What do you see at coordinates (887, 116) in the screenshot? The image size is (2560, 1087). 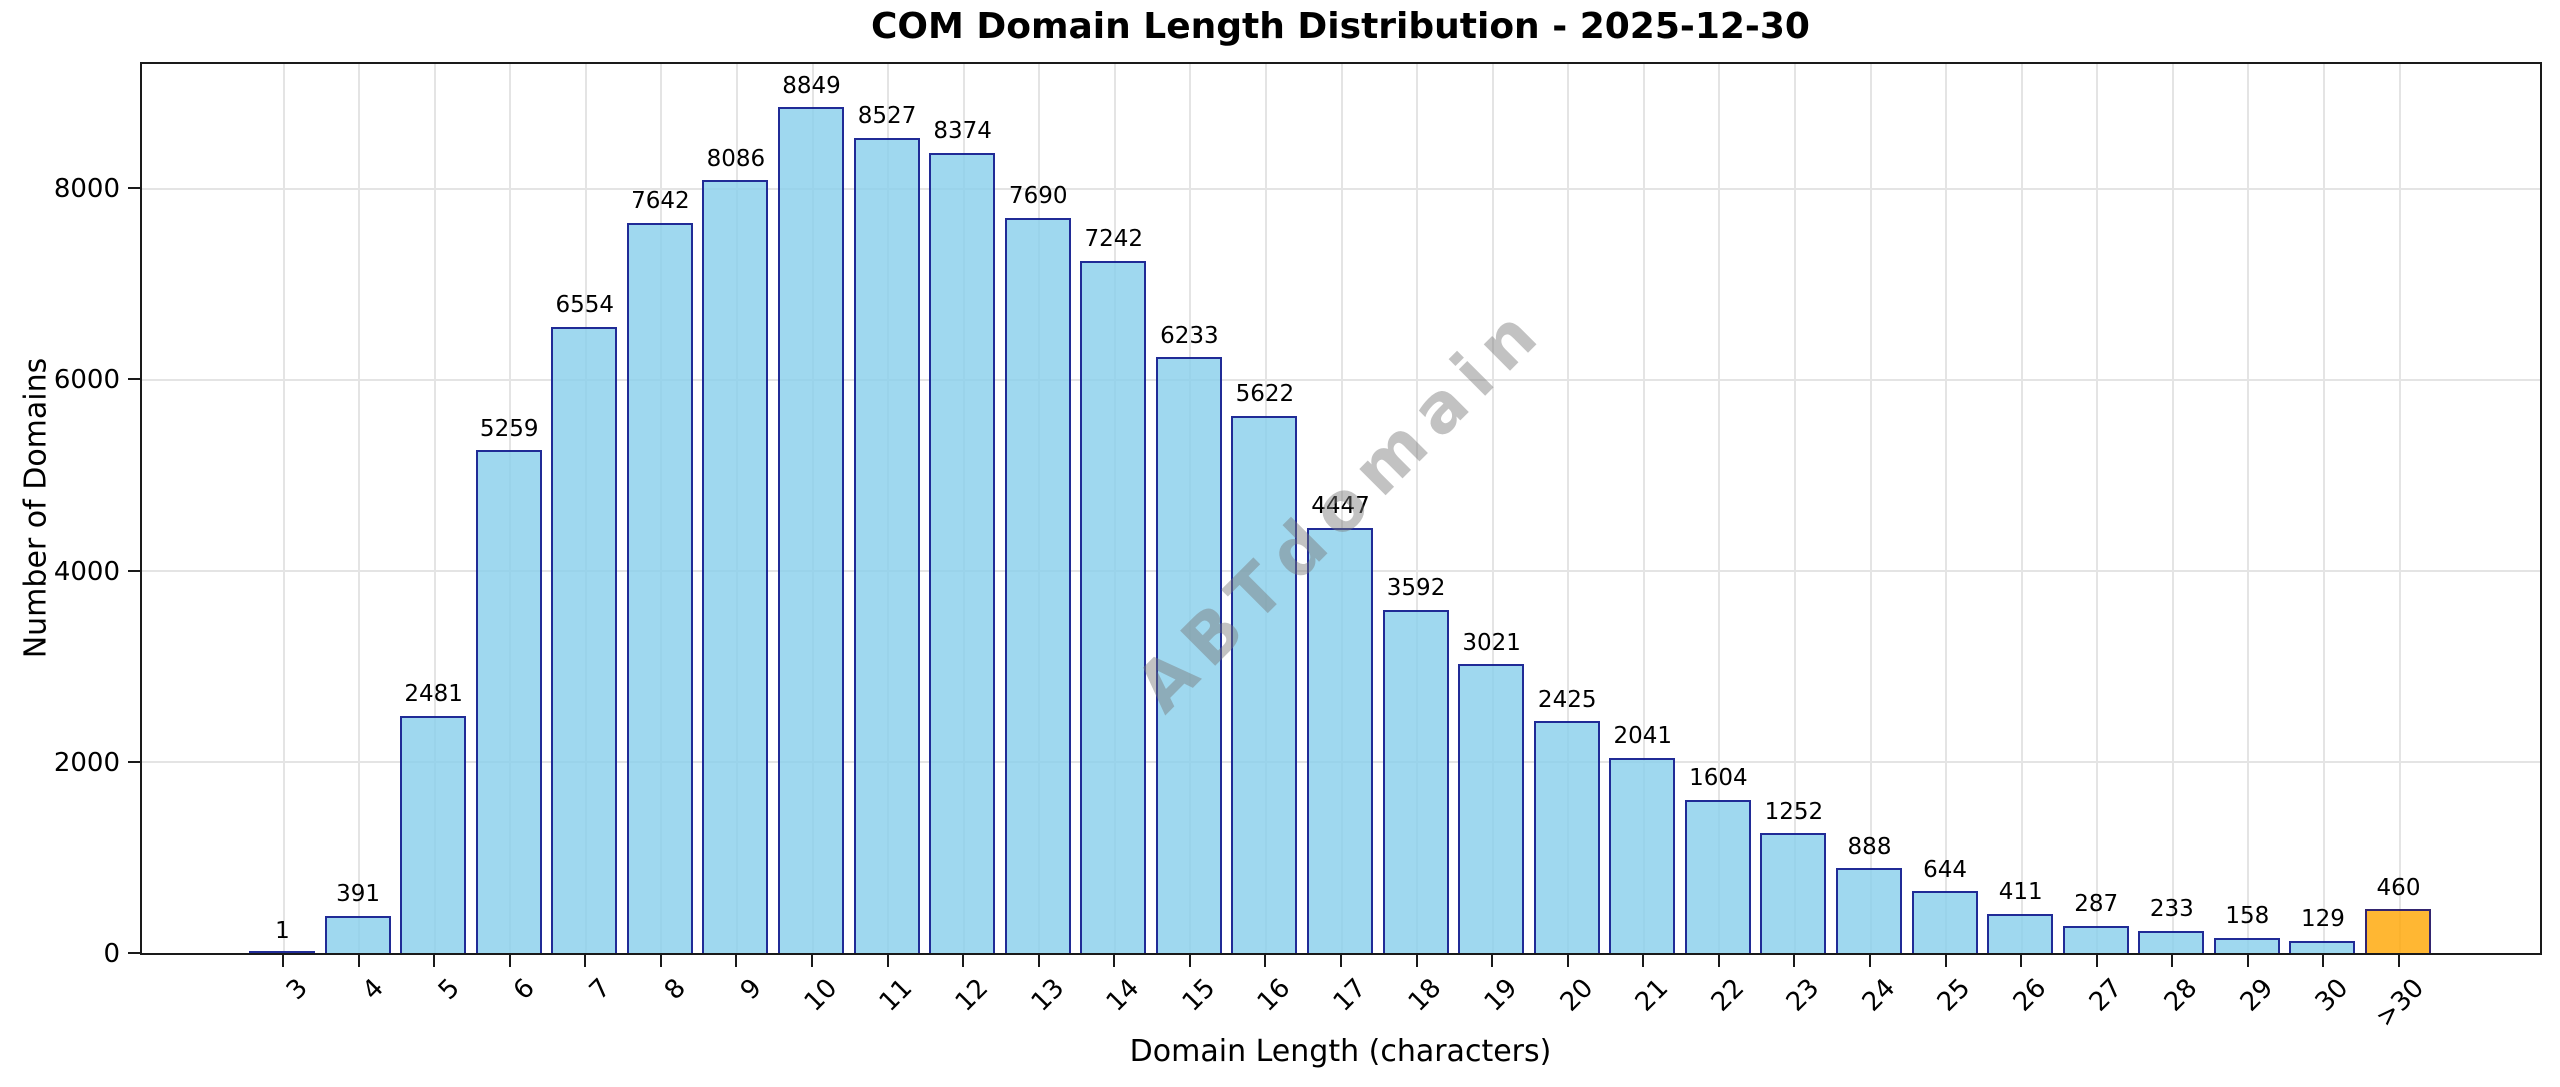 I see `bar-value-label: 8527` at bounding box center [887, 116].